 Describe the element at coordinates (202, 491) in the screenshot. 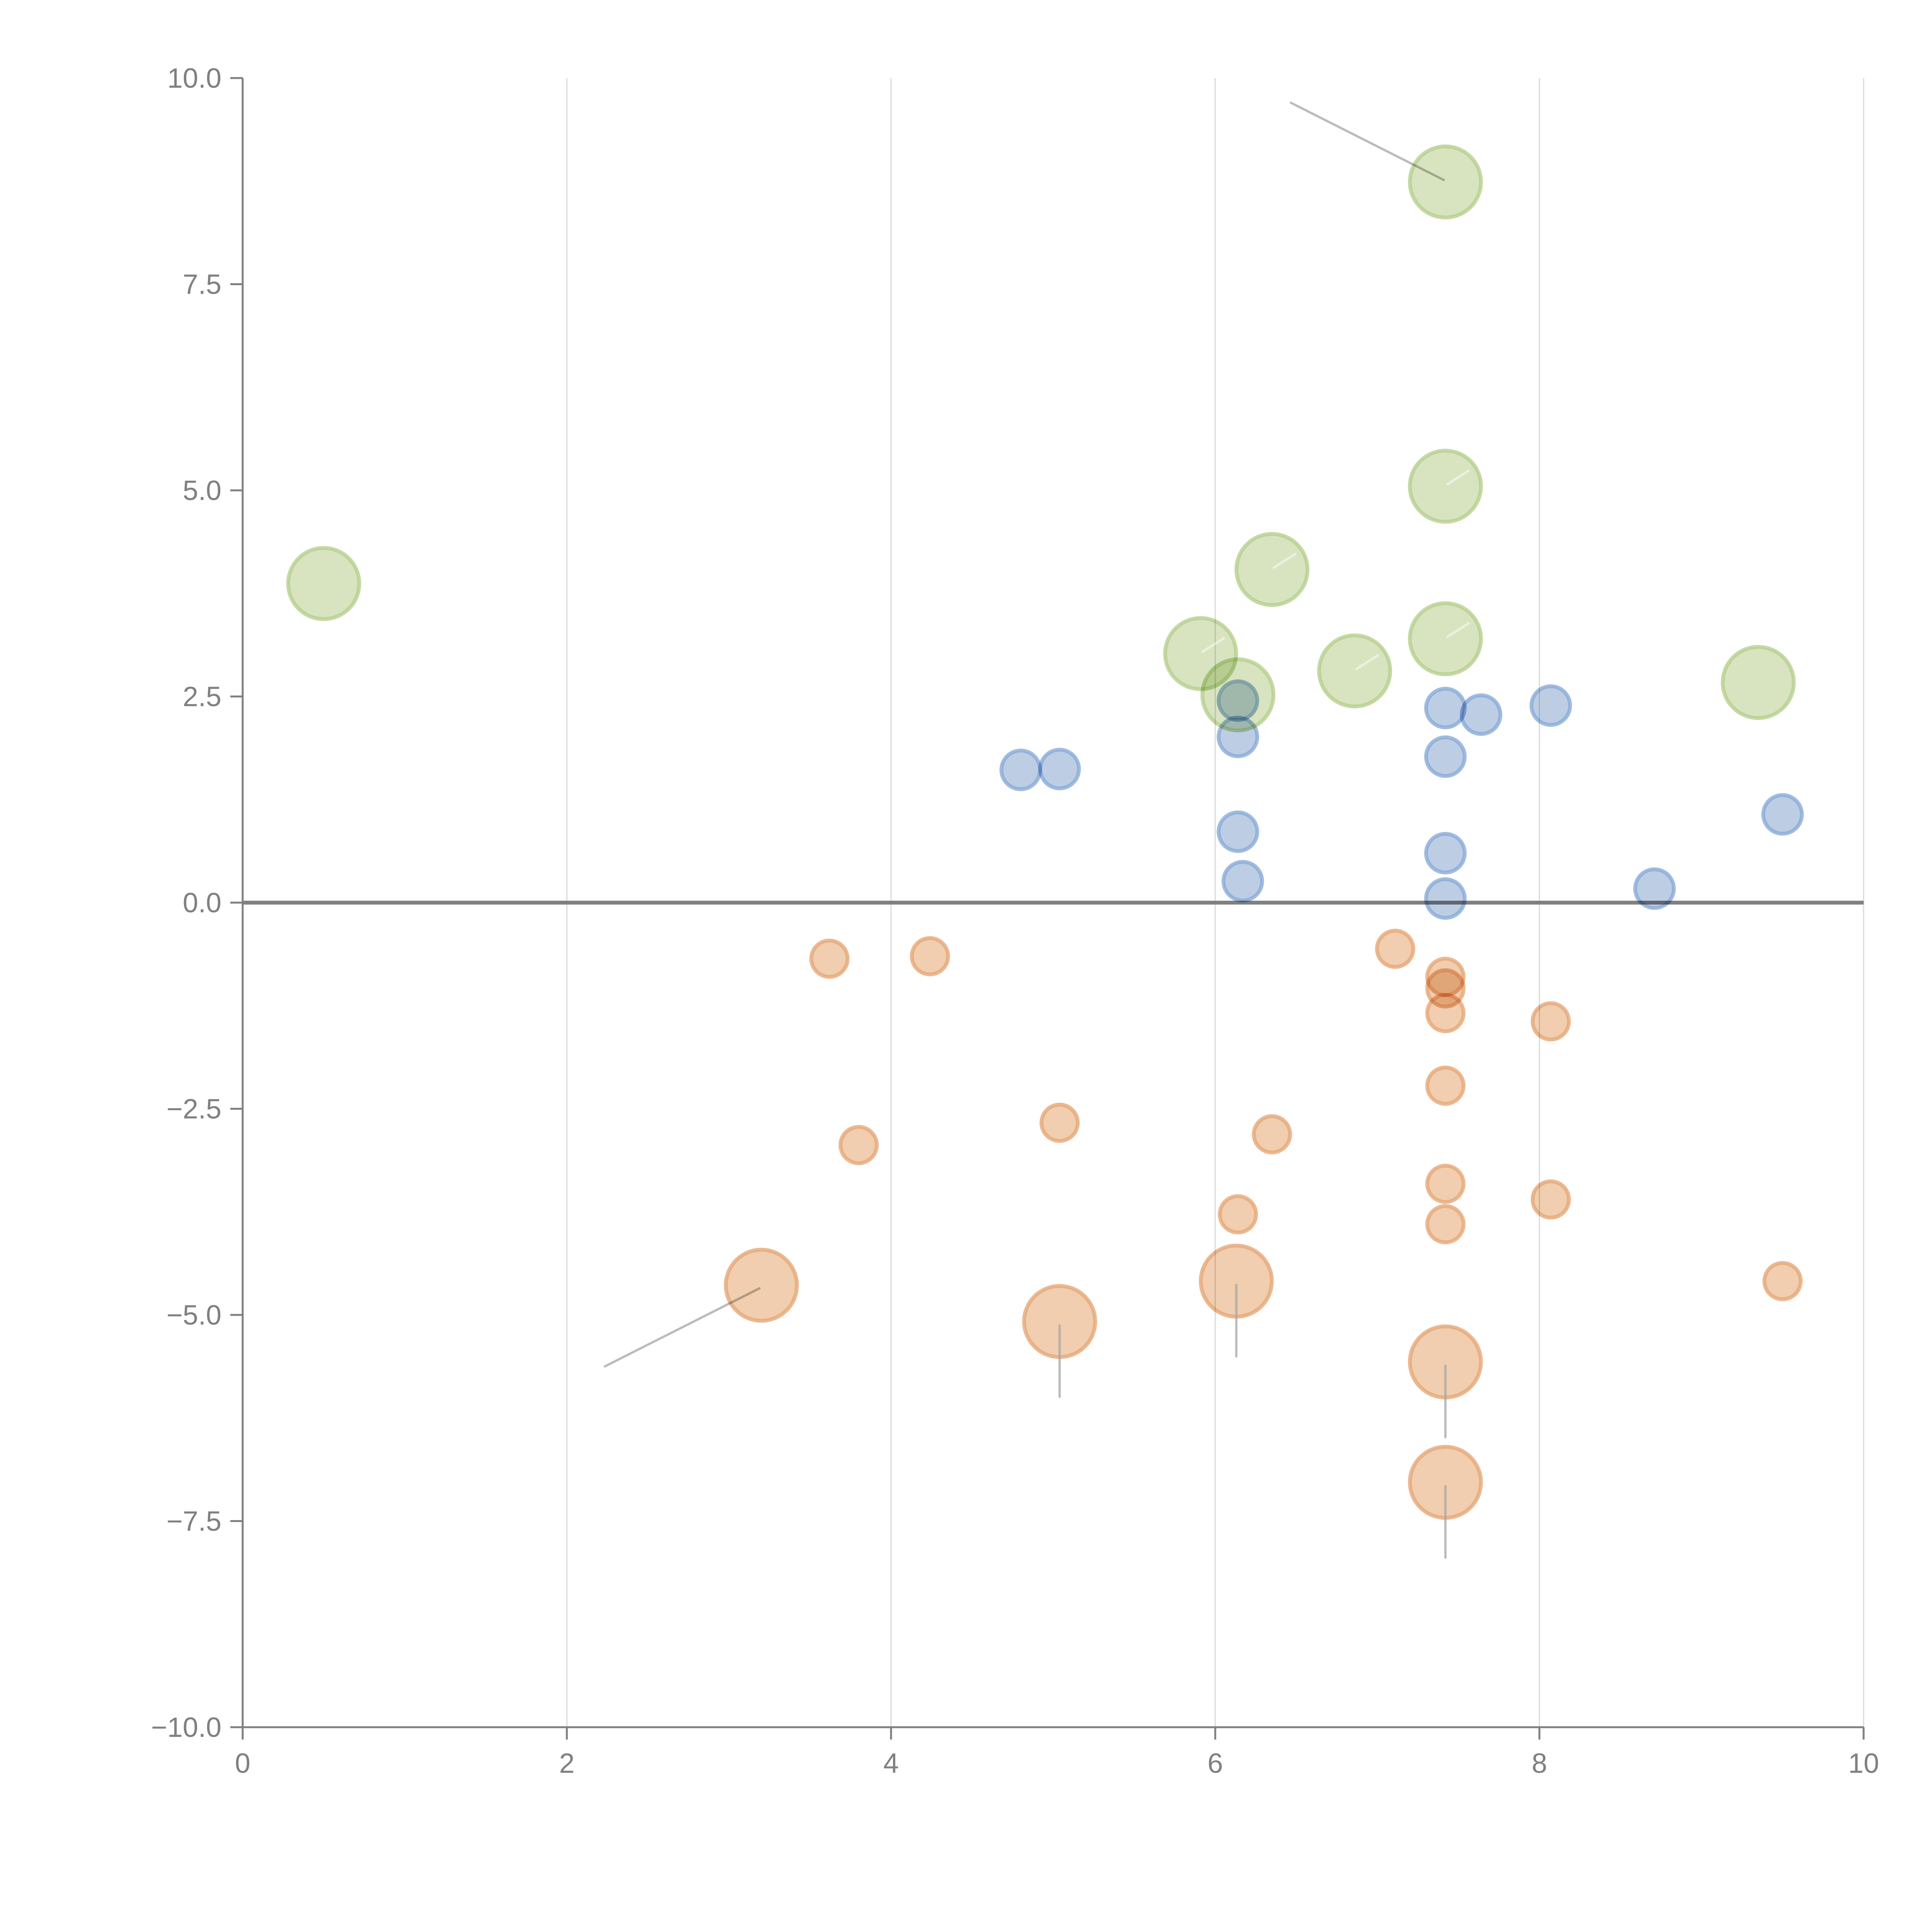

I see `y-tick-label: 5.0` at that location.